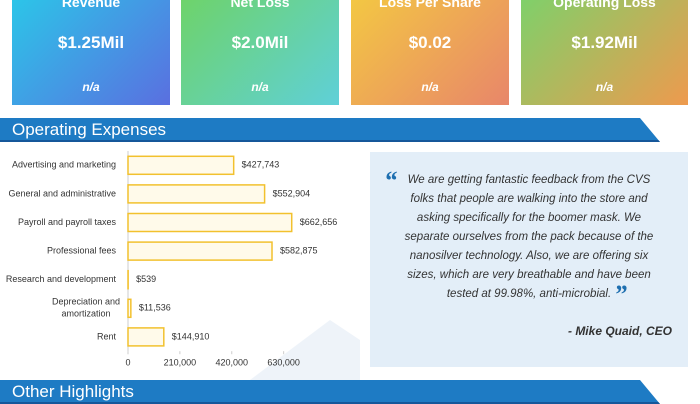 This screenshot has width=700, height=404. Describe the element at coordinates (231, 363) in the screenshot. I see `x-tick-label: 420,000` at that location.